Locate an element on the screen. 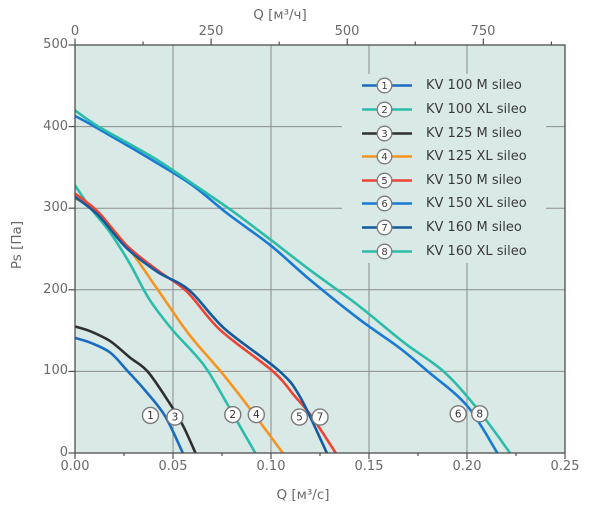 The image size is (600, 516). x-tick-label-bottom: 0.10 is located at coordinates (271, 466).